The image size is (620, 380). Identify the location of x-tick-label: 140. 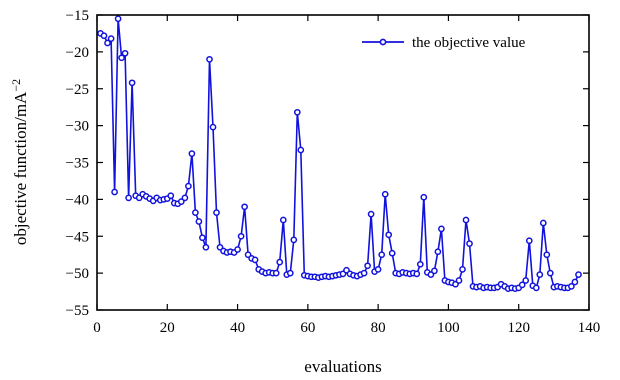
(589, 328).